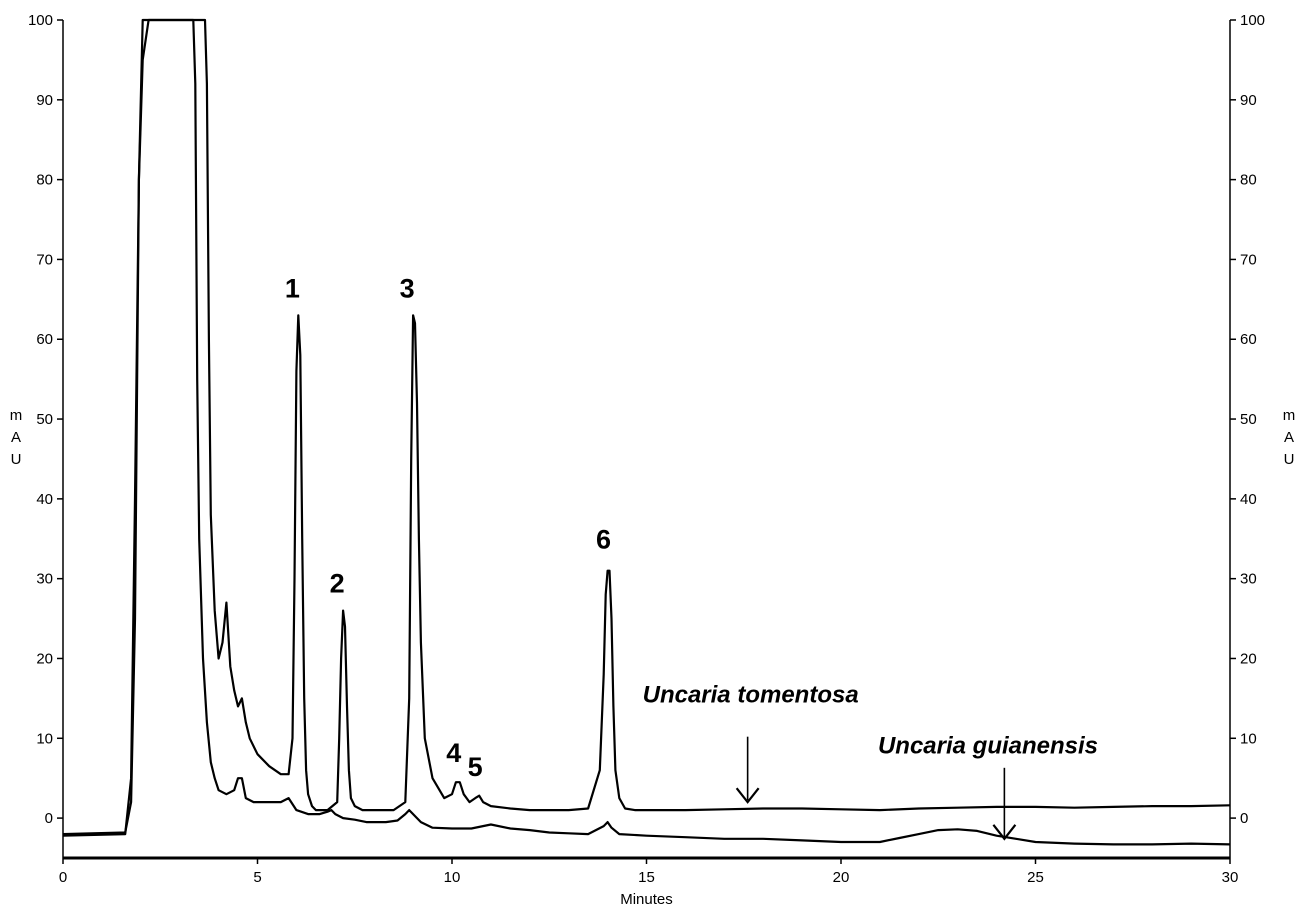 This screenshot has width=1297, height=906. What do you see at coordinates (292, 288) in the screenshot?
I see `peak-label-1: 1` at bounding box center [292, 288].